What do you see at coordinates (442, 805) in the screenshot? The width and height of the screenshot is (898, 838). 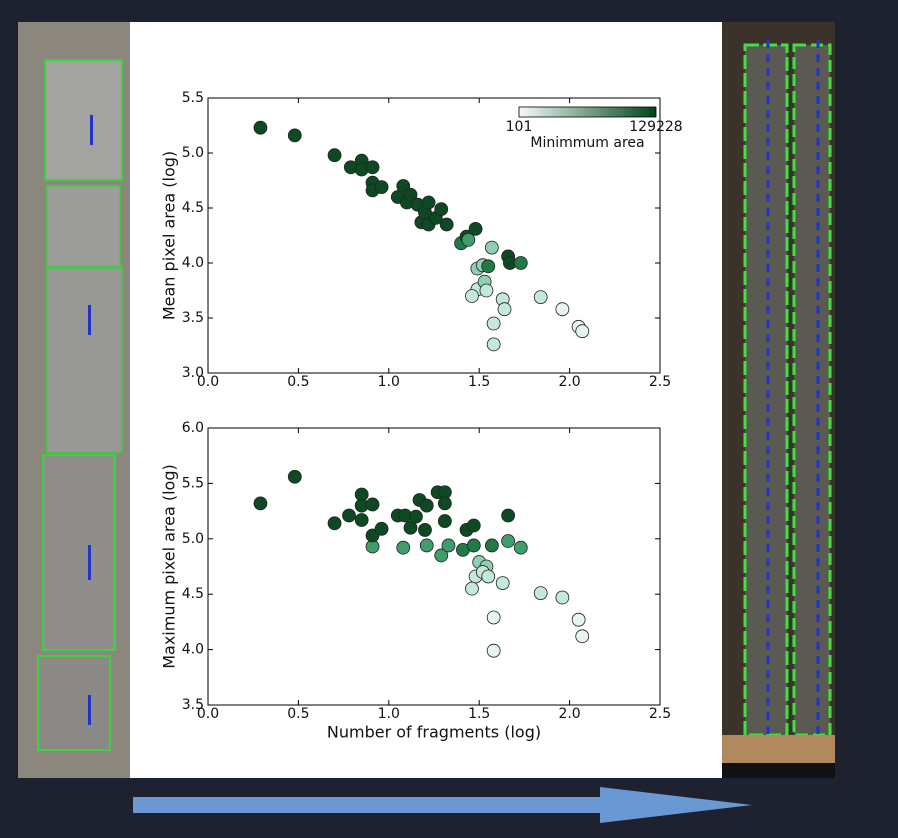 I see `arrow` at bounding box center [442, 805].